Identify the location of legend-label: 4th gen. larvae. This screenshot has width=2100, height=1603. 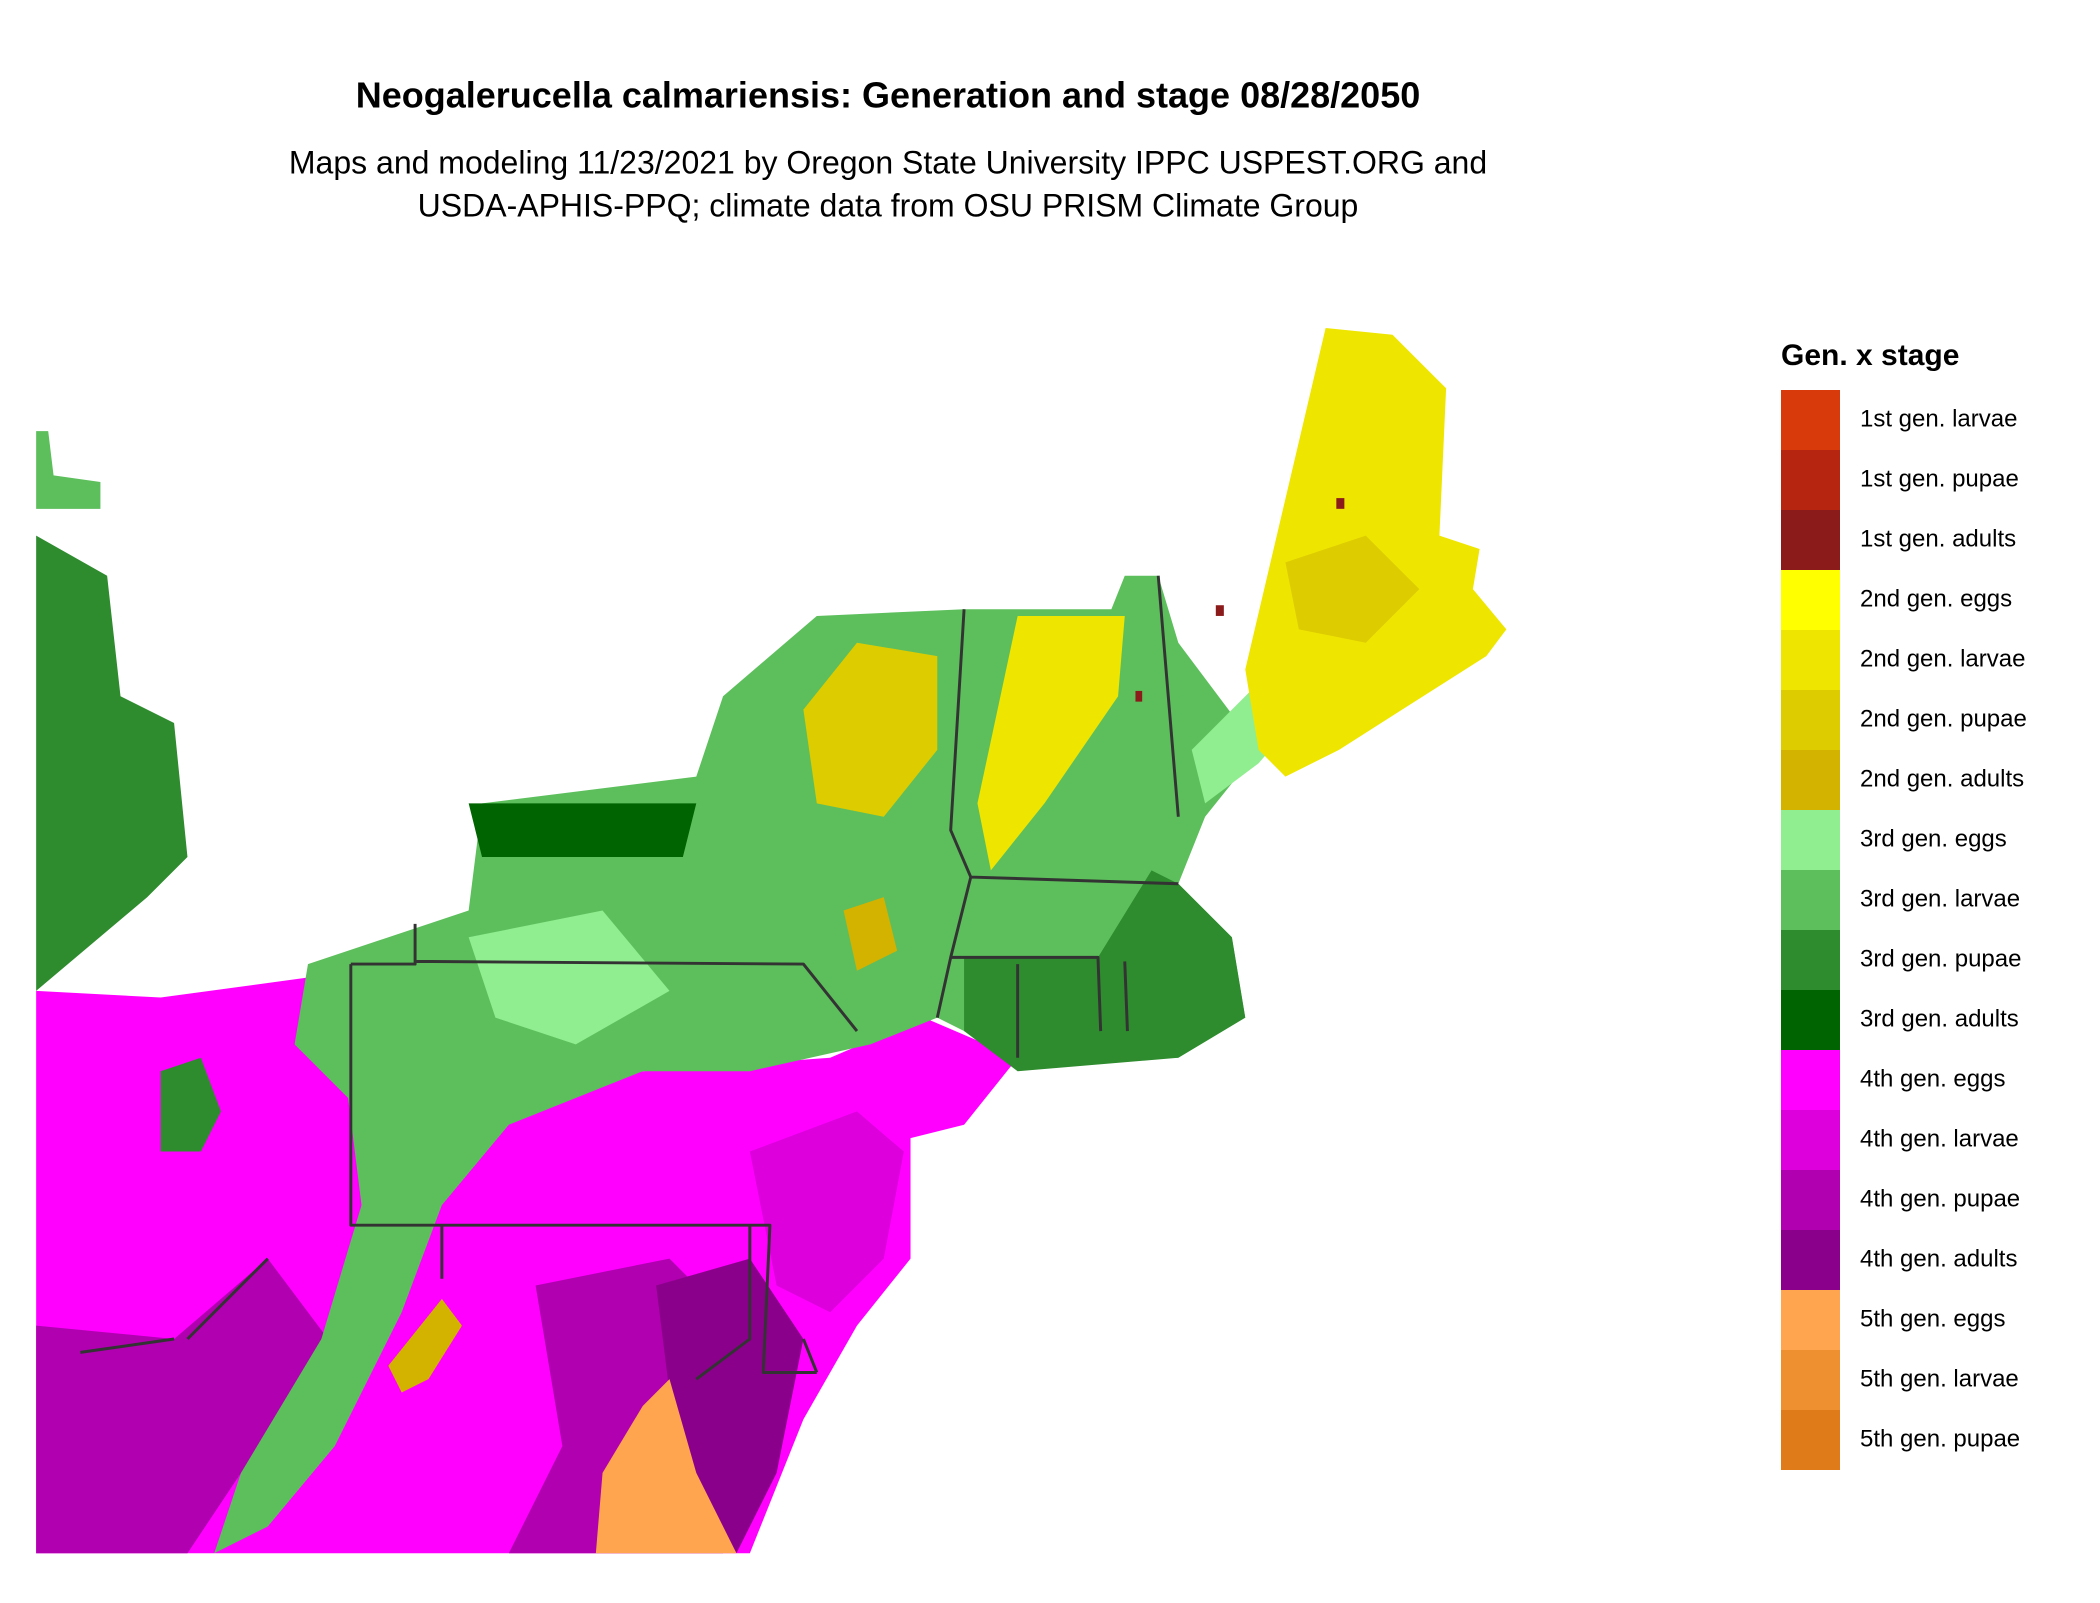
(1939, 1138).